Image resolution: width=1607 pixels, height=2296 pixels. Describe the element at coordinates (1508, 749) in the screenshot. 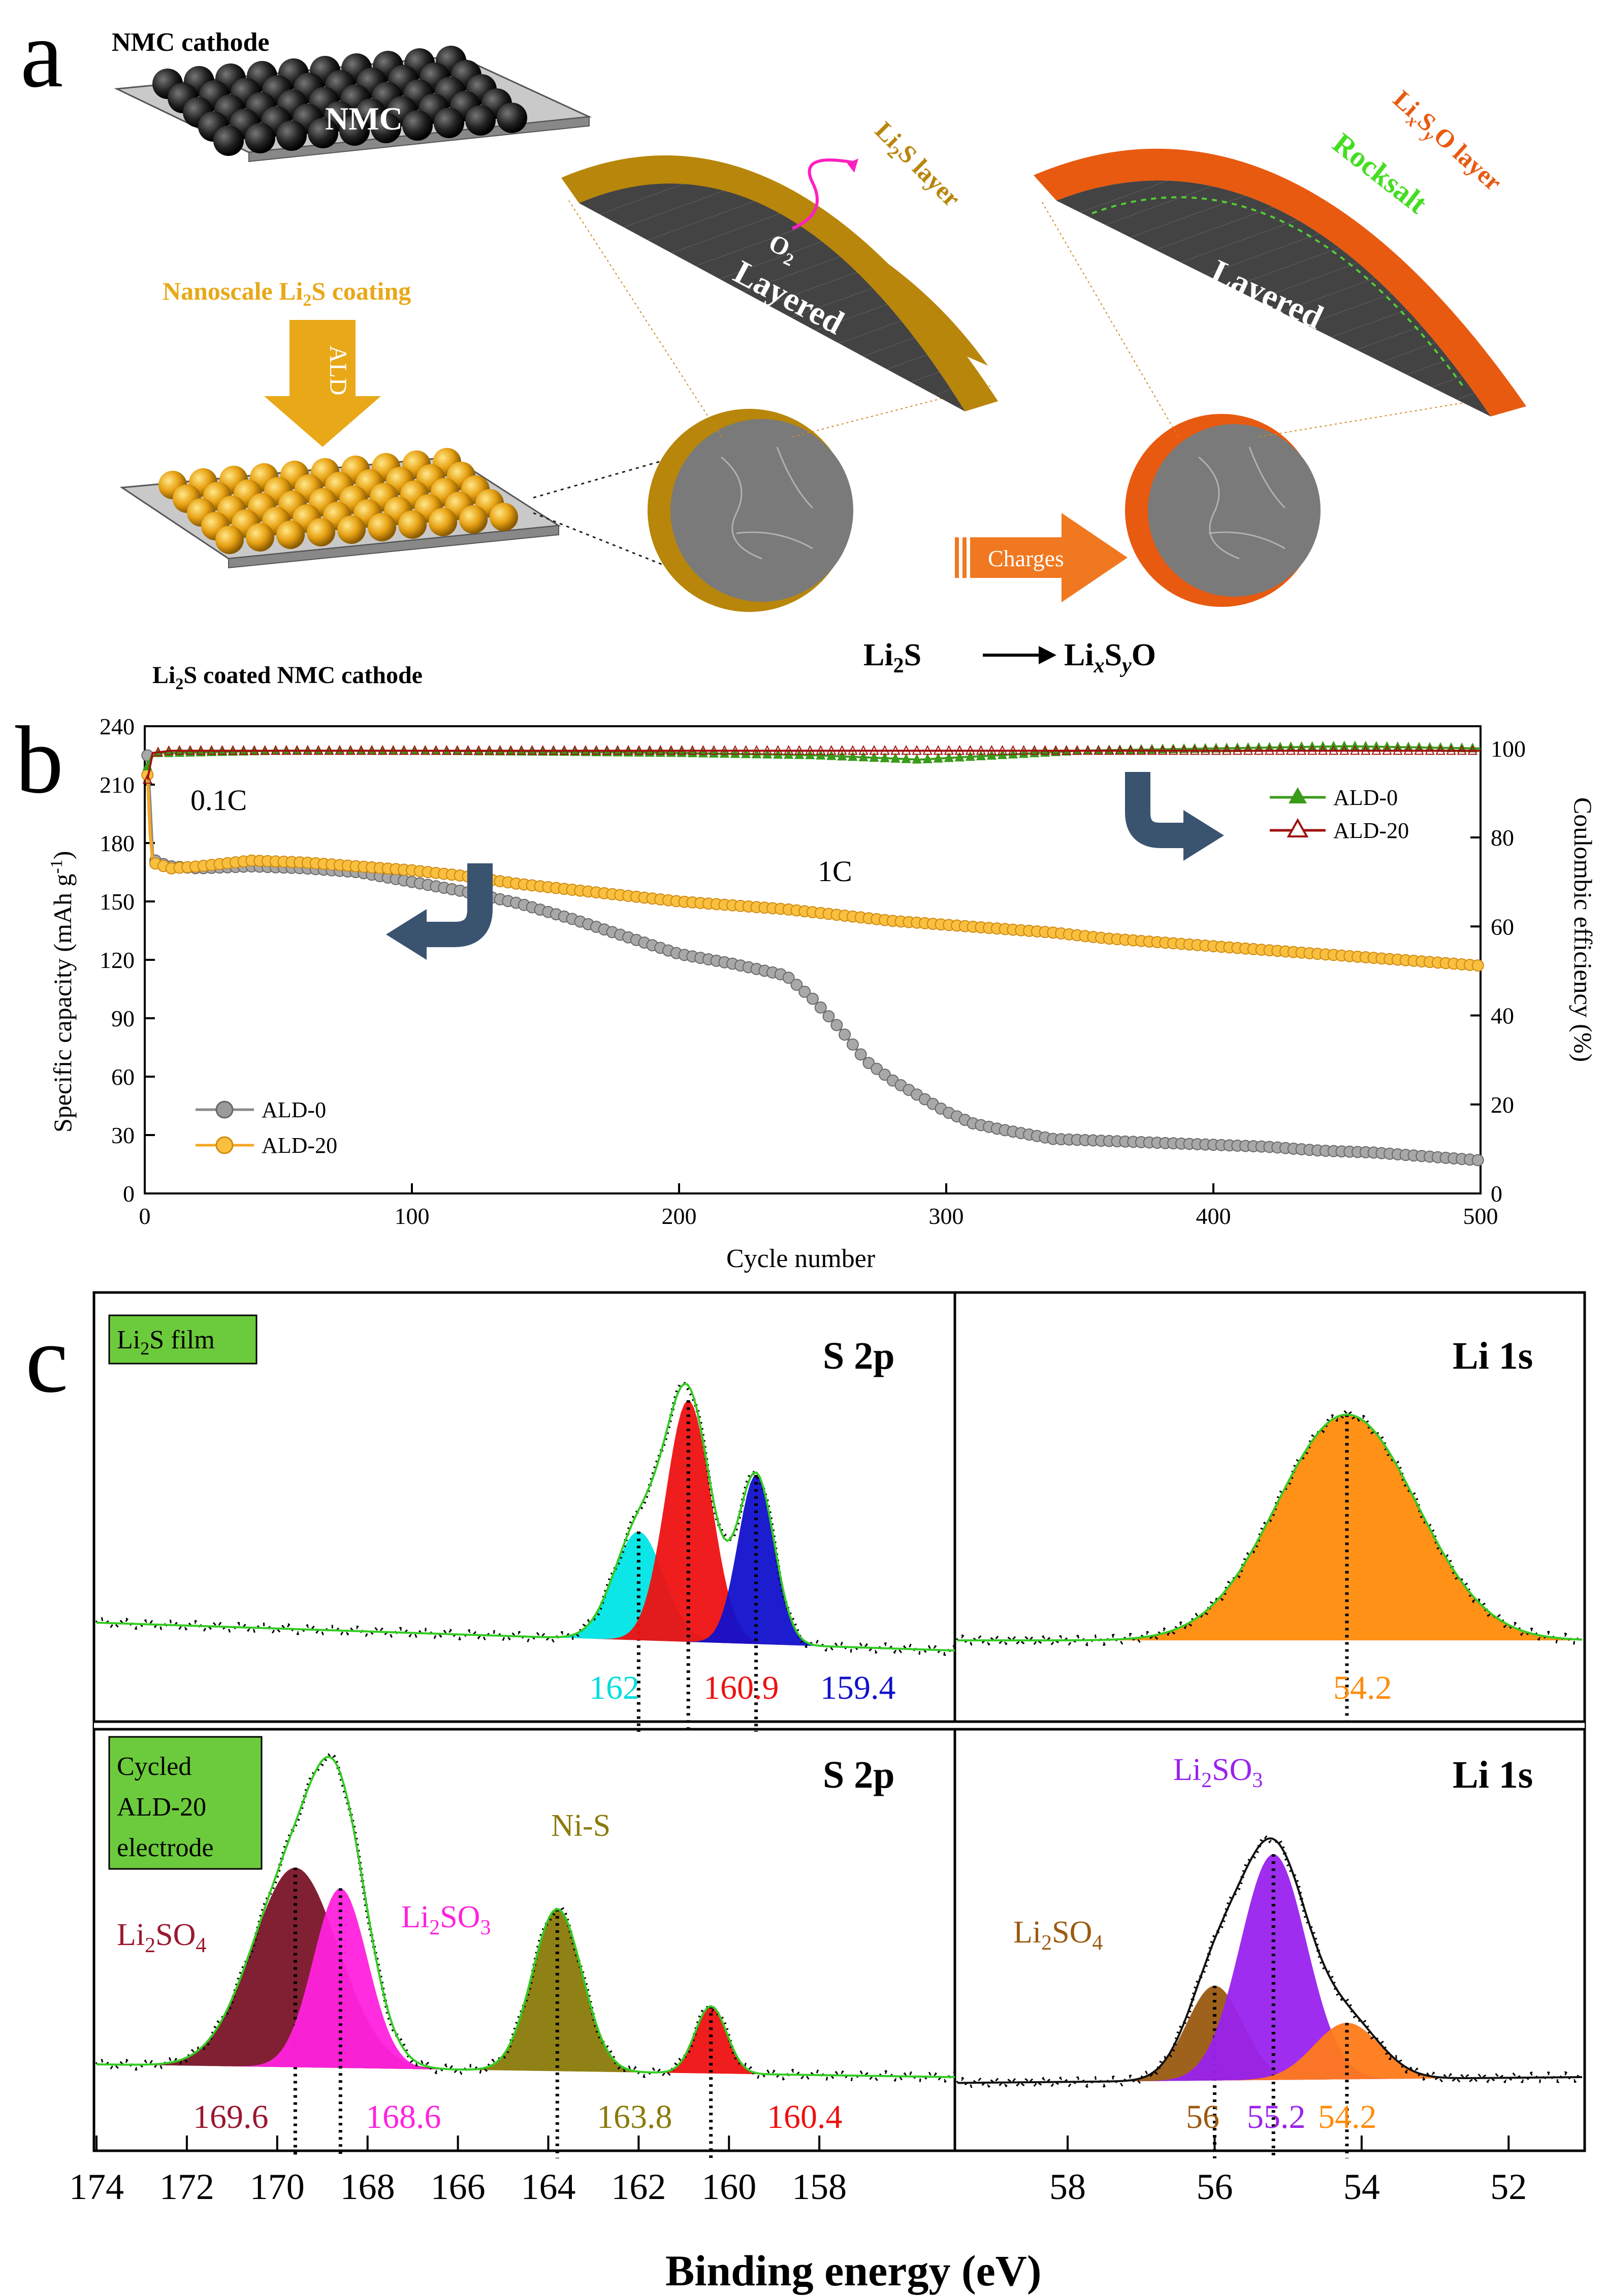

I see `y2-tick-label: 100` at that location.